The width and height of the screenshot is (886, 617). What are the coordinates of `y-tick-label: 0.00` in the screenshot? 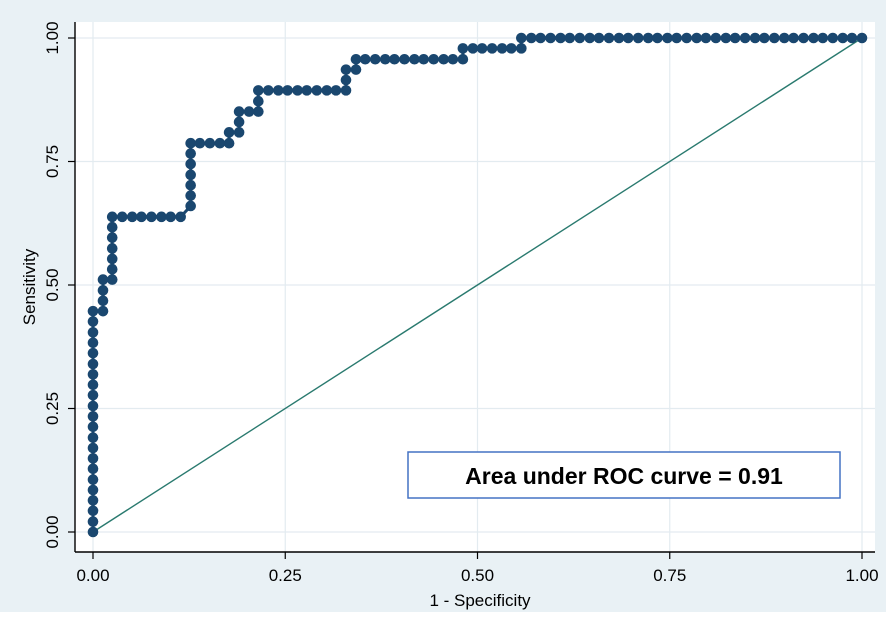 It's located at (52, 531).